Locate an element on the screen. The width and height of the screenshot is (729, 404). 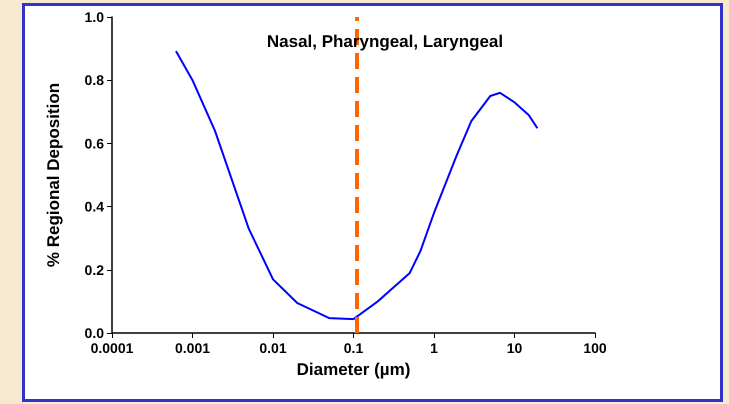
x-tick-label: 0.01 is located at coordinates (273, 348).